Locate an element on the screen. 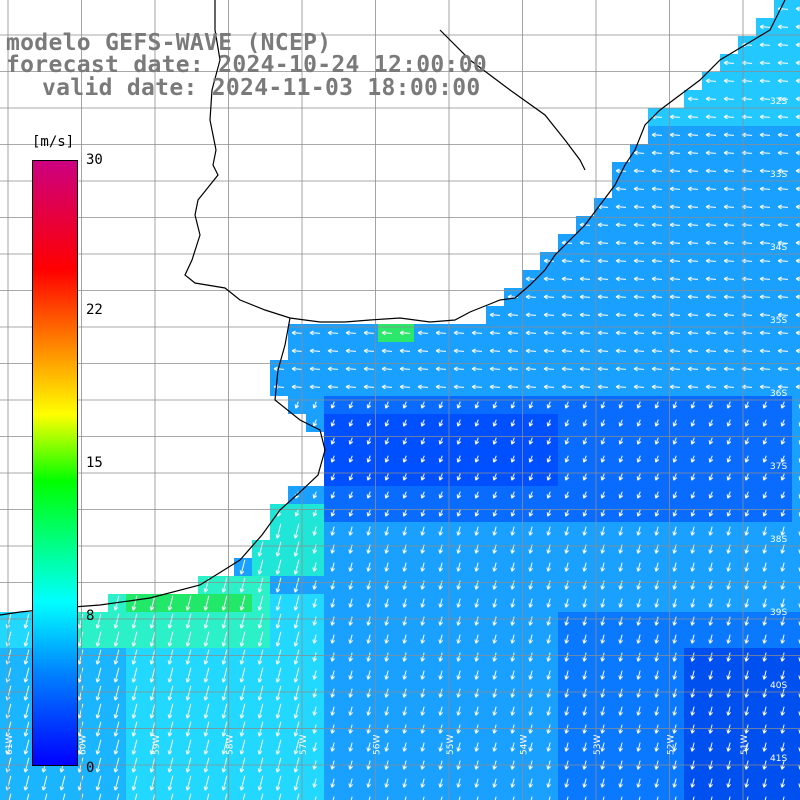 The image size is (800, 800). longitude-label: 51W is located at coordinates (745, 745).